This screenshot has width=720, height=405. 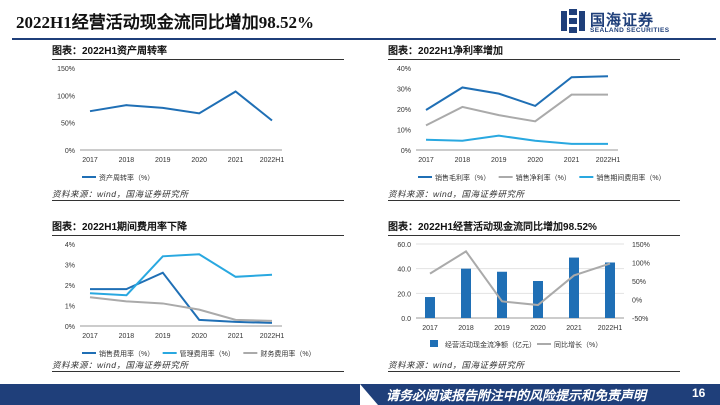 What do you see at coordinates (578, 344) in the screenshot?
I see `legend-label: 同比增长（%）` at bounding box center [578, 344].